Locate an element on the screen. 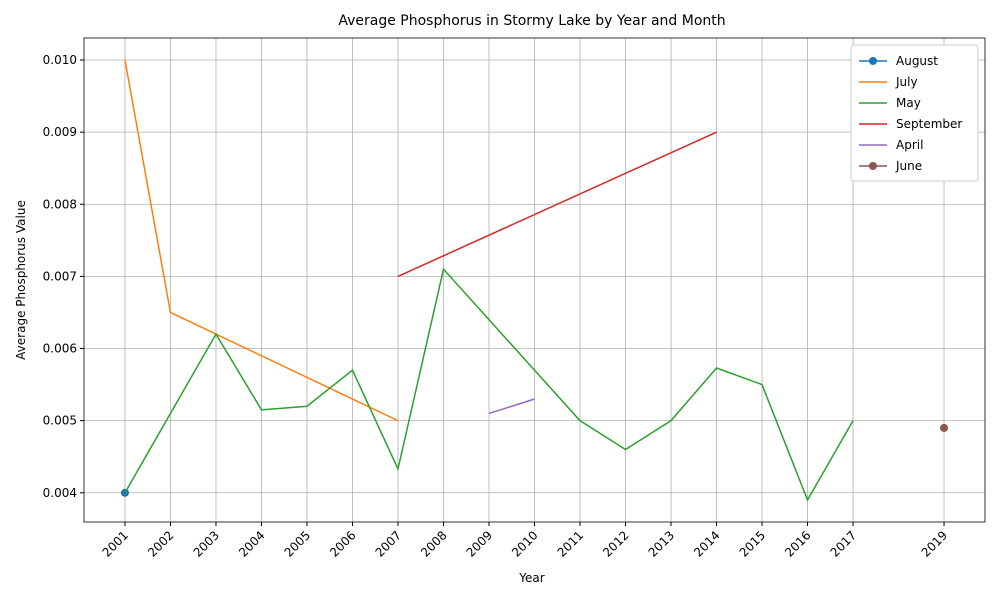 Image resolution: width=1000 pixels, height=604 pixels. legend-label: April is located at coordinates (909, 145).